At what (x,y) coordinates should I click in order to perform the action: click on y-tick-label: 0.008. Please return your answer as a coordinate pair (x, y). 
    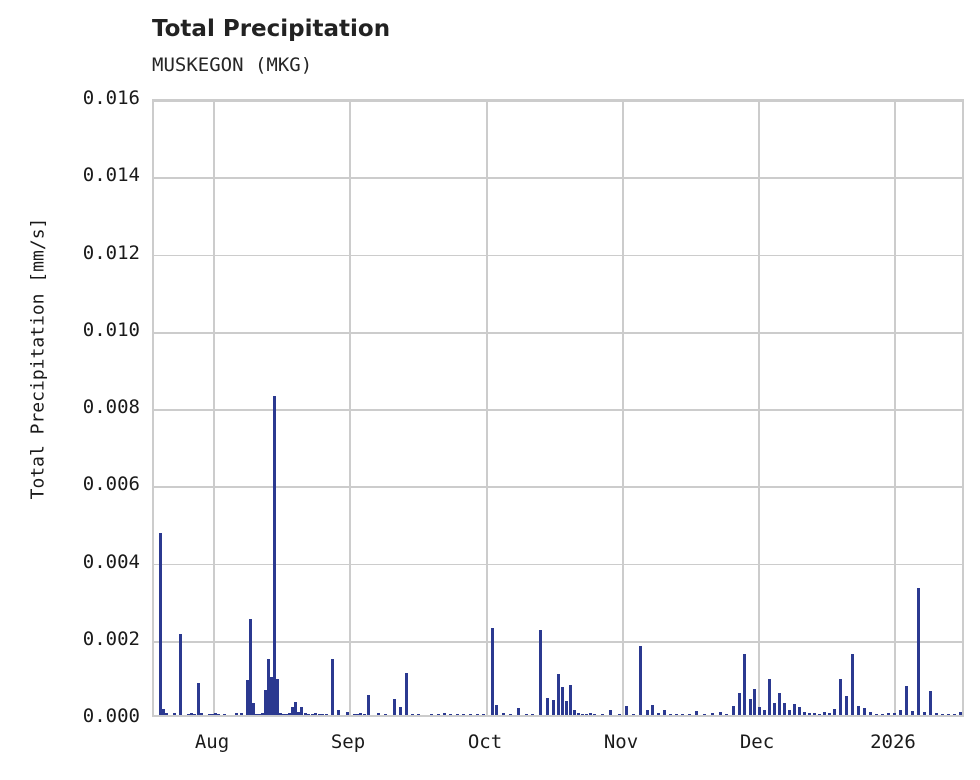
    Looking at the image, I should click on (111, 407).